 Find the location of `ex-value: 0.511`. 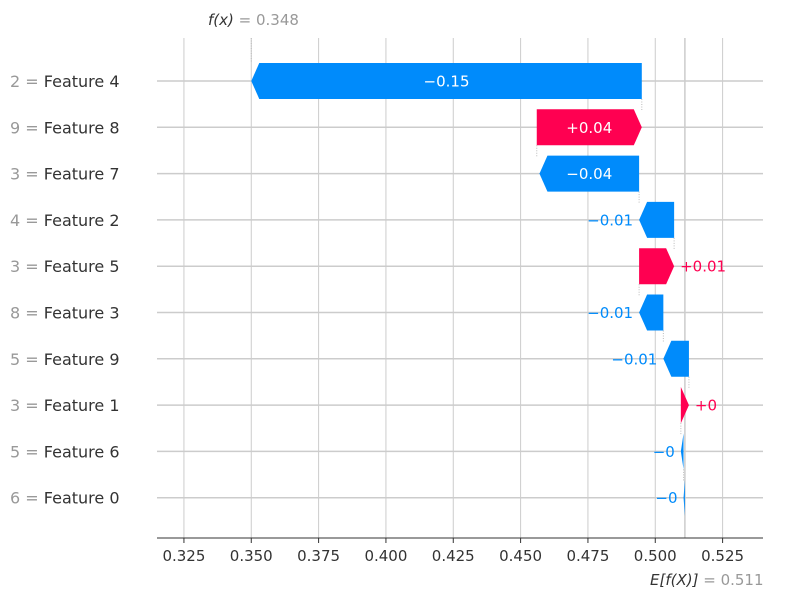

ex-value: 0.511 is located at coordinates (742, 580).